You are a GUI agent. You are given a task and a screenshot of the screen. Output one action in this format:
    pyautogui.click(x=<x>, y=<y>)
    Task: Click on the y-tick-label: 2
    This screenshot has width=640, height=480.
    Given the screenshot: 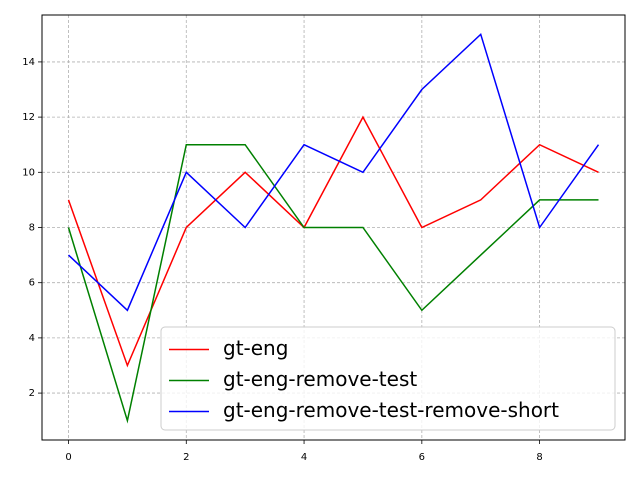 What is the action you would take?
    pyautogui.click(x=32, y=393)
    